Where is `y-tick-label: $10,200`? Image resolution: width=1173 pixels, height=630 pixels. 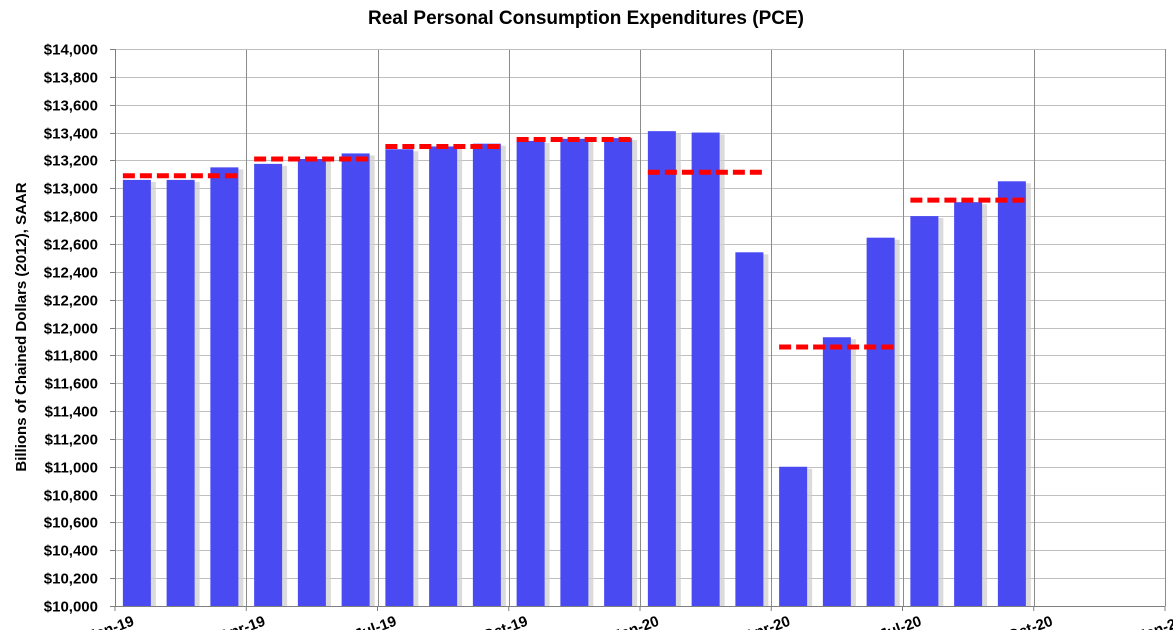 y-tick-label: $10,200 is located at coordinates (71, 579).